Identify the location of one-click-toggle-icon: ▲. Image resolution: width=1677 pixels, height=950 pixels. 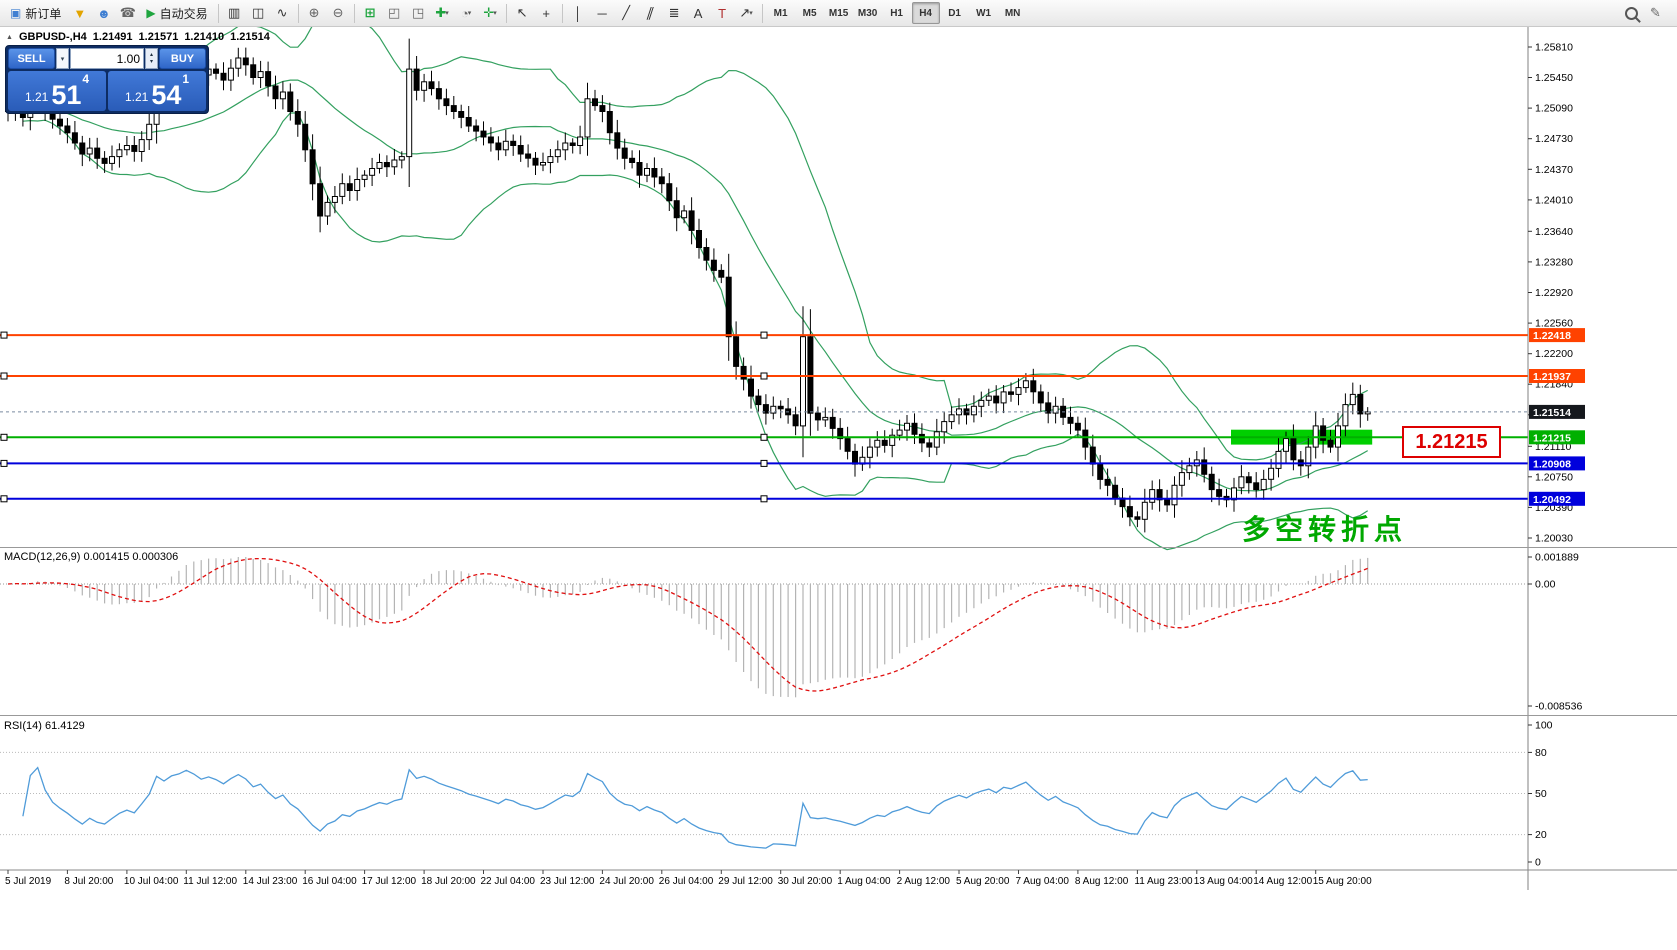
(9, 37).